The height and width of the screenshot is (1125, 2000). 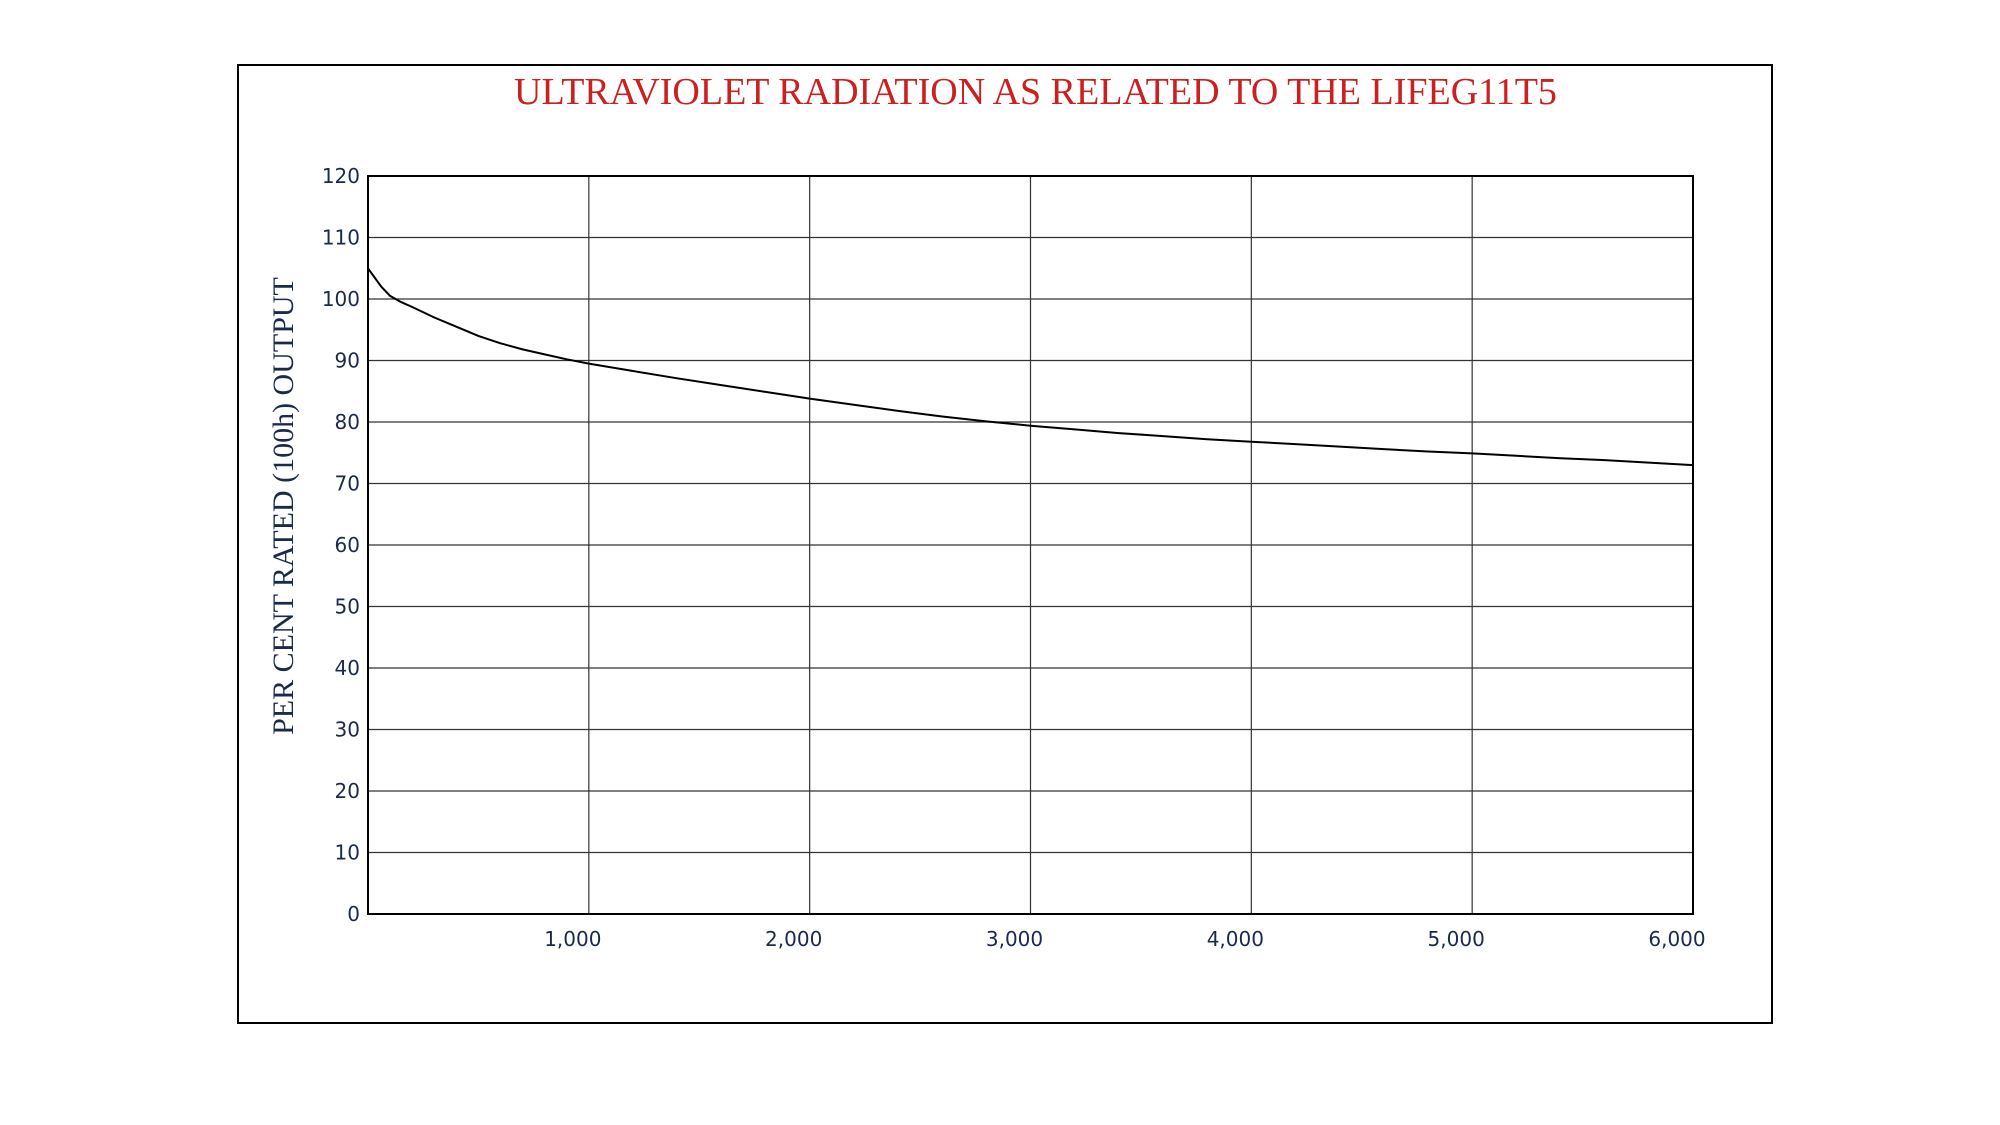 I want to click on y-tick-label: 80, so click(x=347, y=422).